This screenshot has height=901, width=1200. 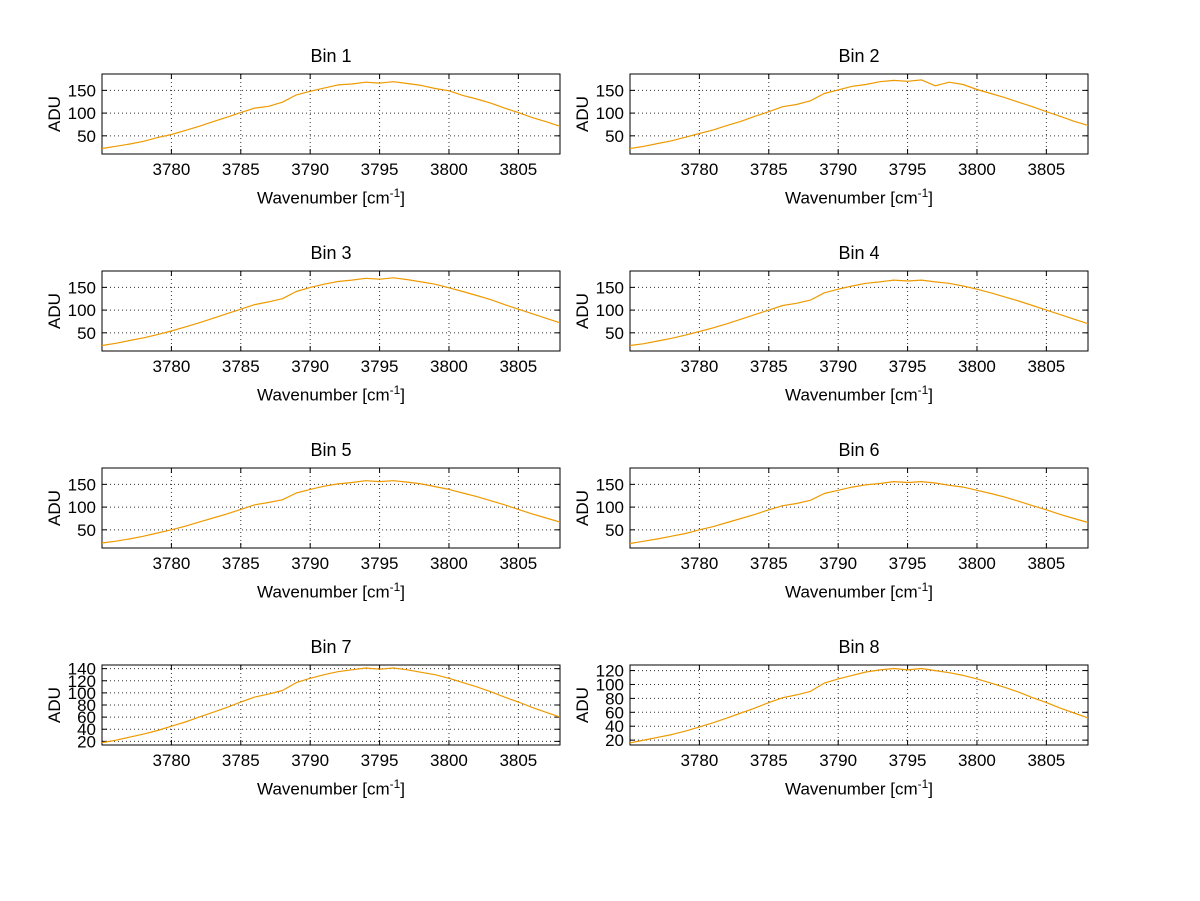 What do you see at coordinates (82, 670) in the screenshot?
I see `svg-text: 140` at bounding box center [82, 670].